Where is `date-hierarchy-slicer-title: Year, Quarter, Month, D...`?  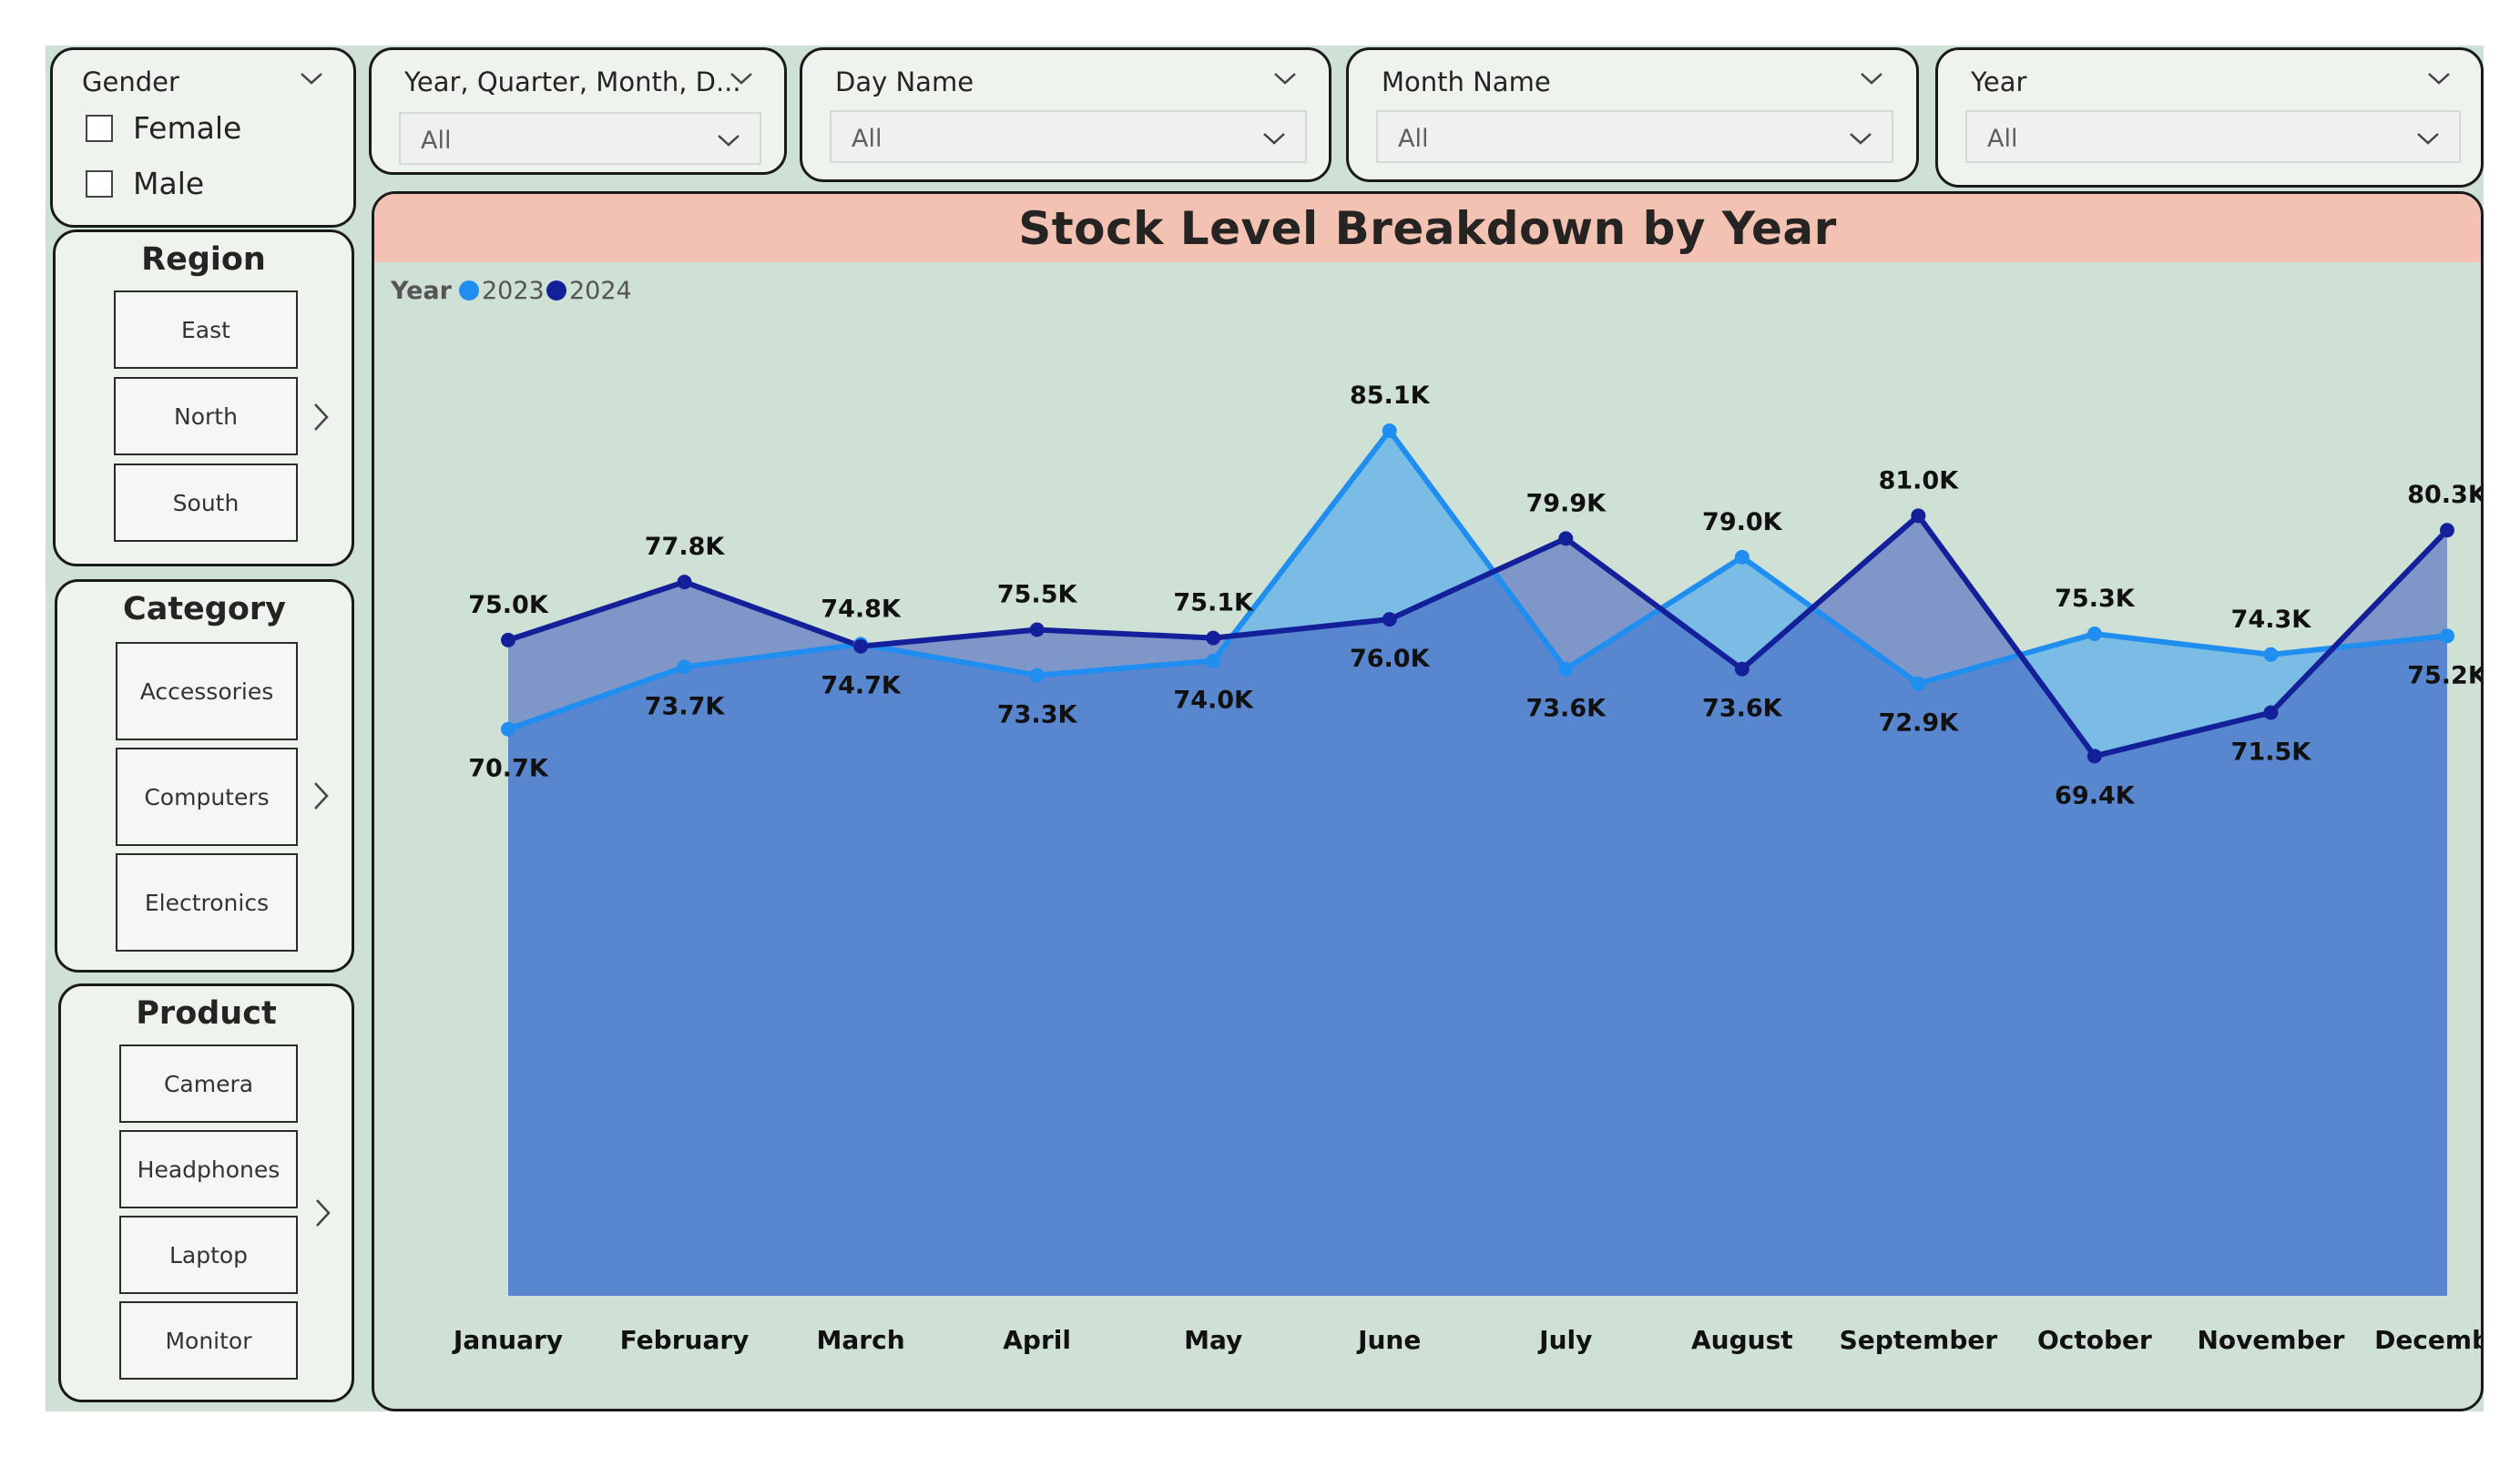 date-hierarchy-slicer-title: Year, Quarter, Month, D... is located at coordinates (572, 82).